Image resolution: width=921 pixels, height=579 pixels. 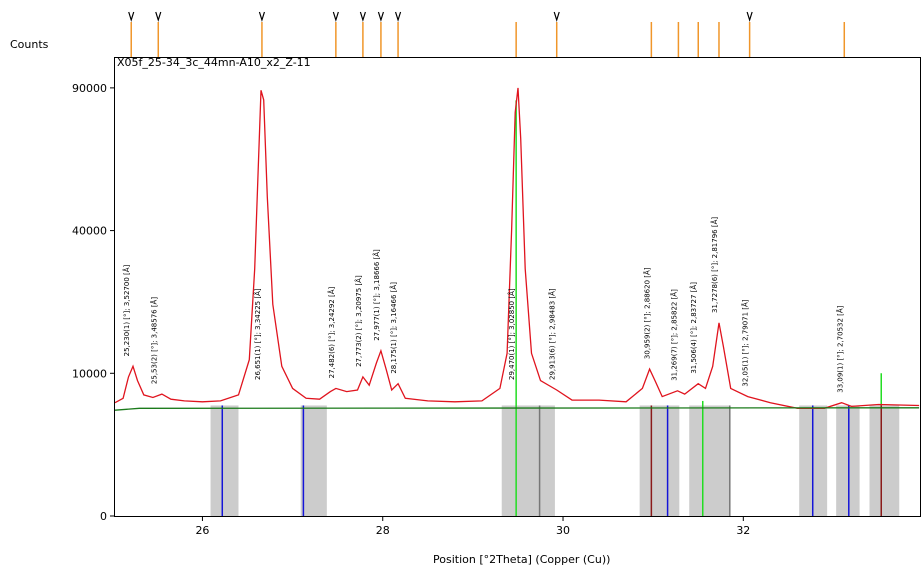 I want to click on chart-title: X05f_25-34_3c_44mn-A10_x2_Z-11, so click(x=214, y=62).